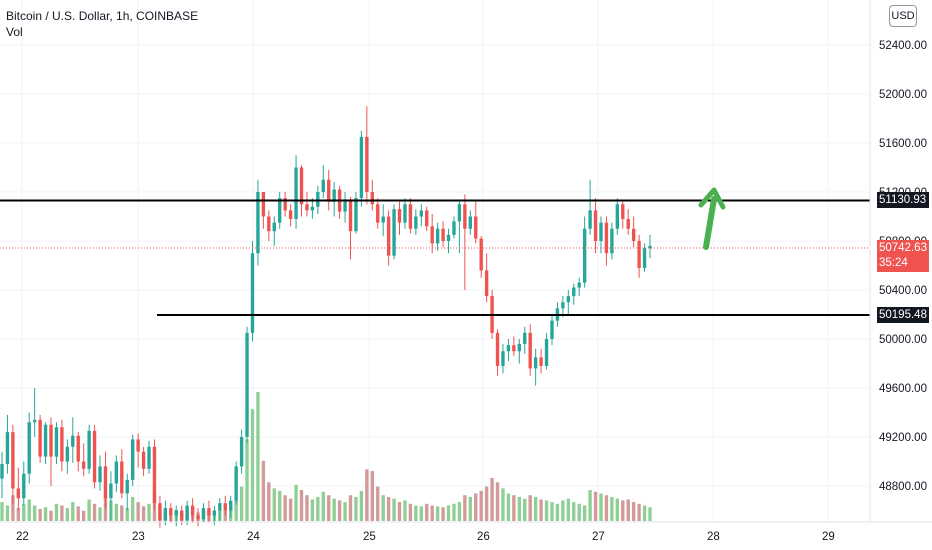 Image resolution: width=932 pixels, height=550 pixels. Describe the element at coordinates (466, 532) in the screenshot. I see `time-axis: 22 23 24 25 26 27 28 29` at that location.